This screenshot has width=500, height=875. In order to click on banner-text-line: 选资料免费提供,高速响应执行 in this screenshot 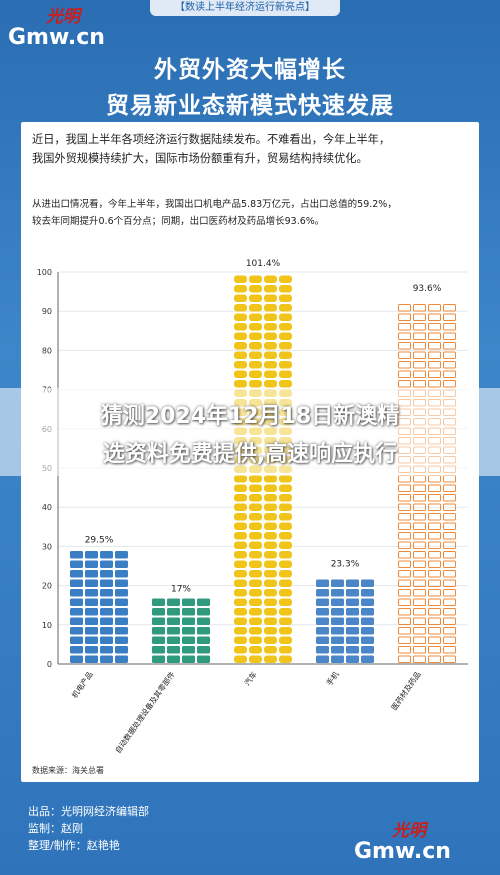, I will do `click(250, 454)`.